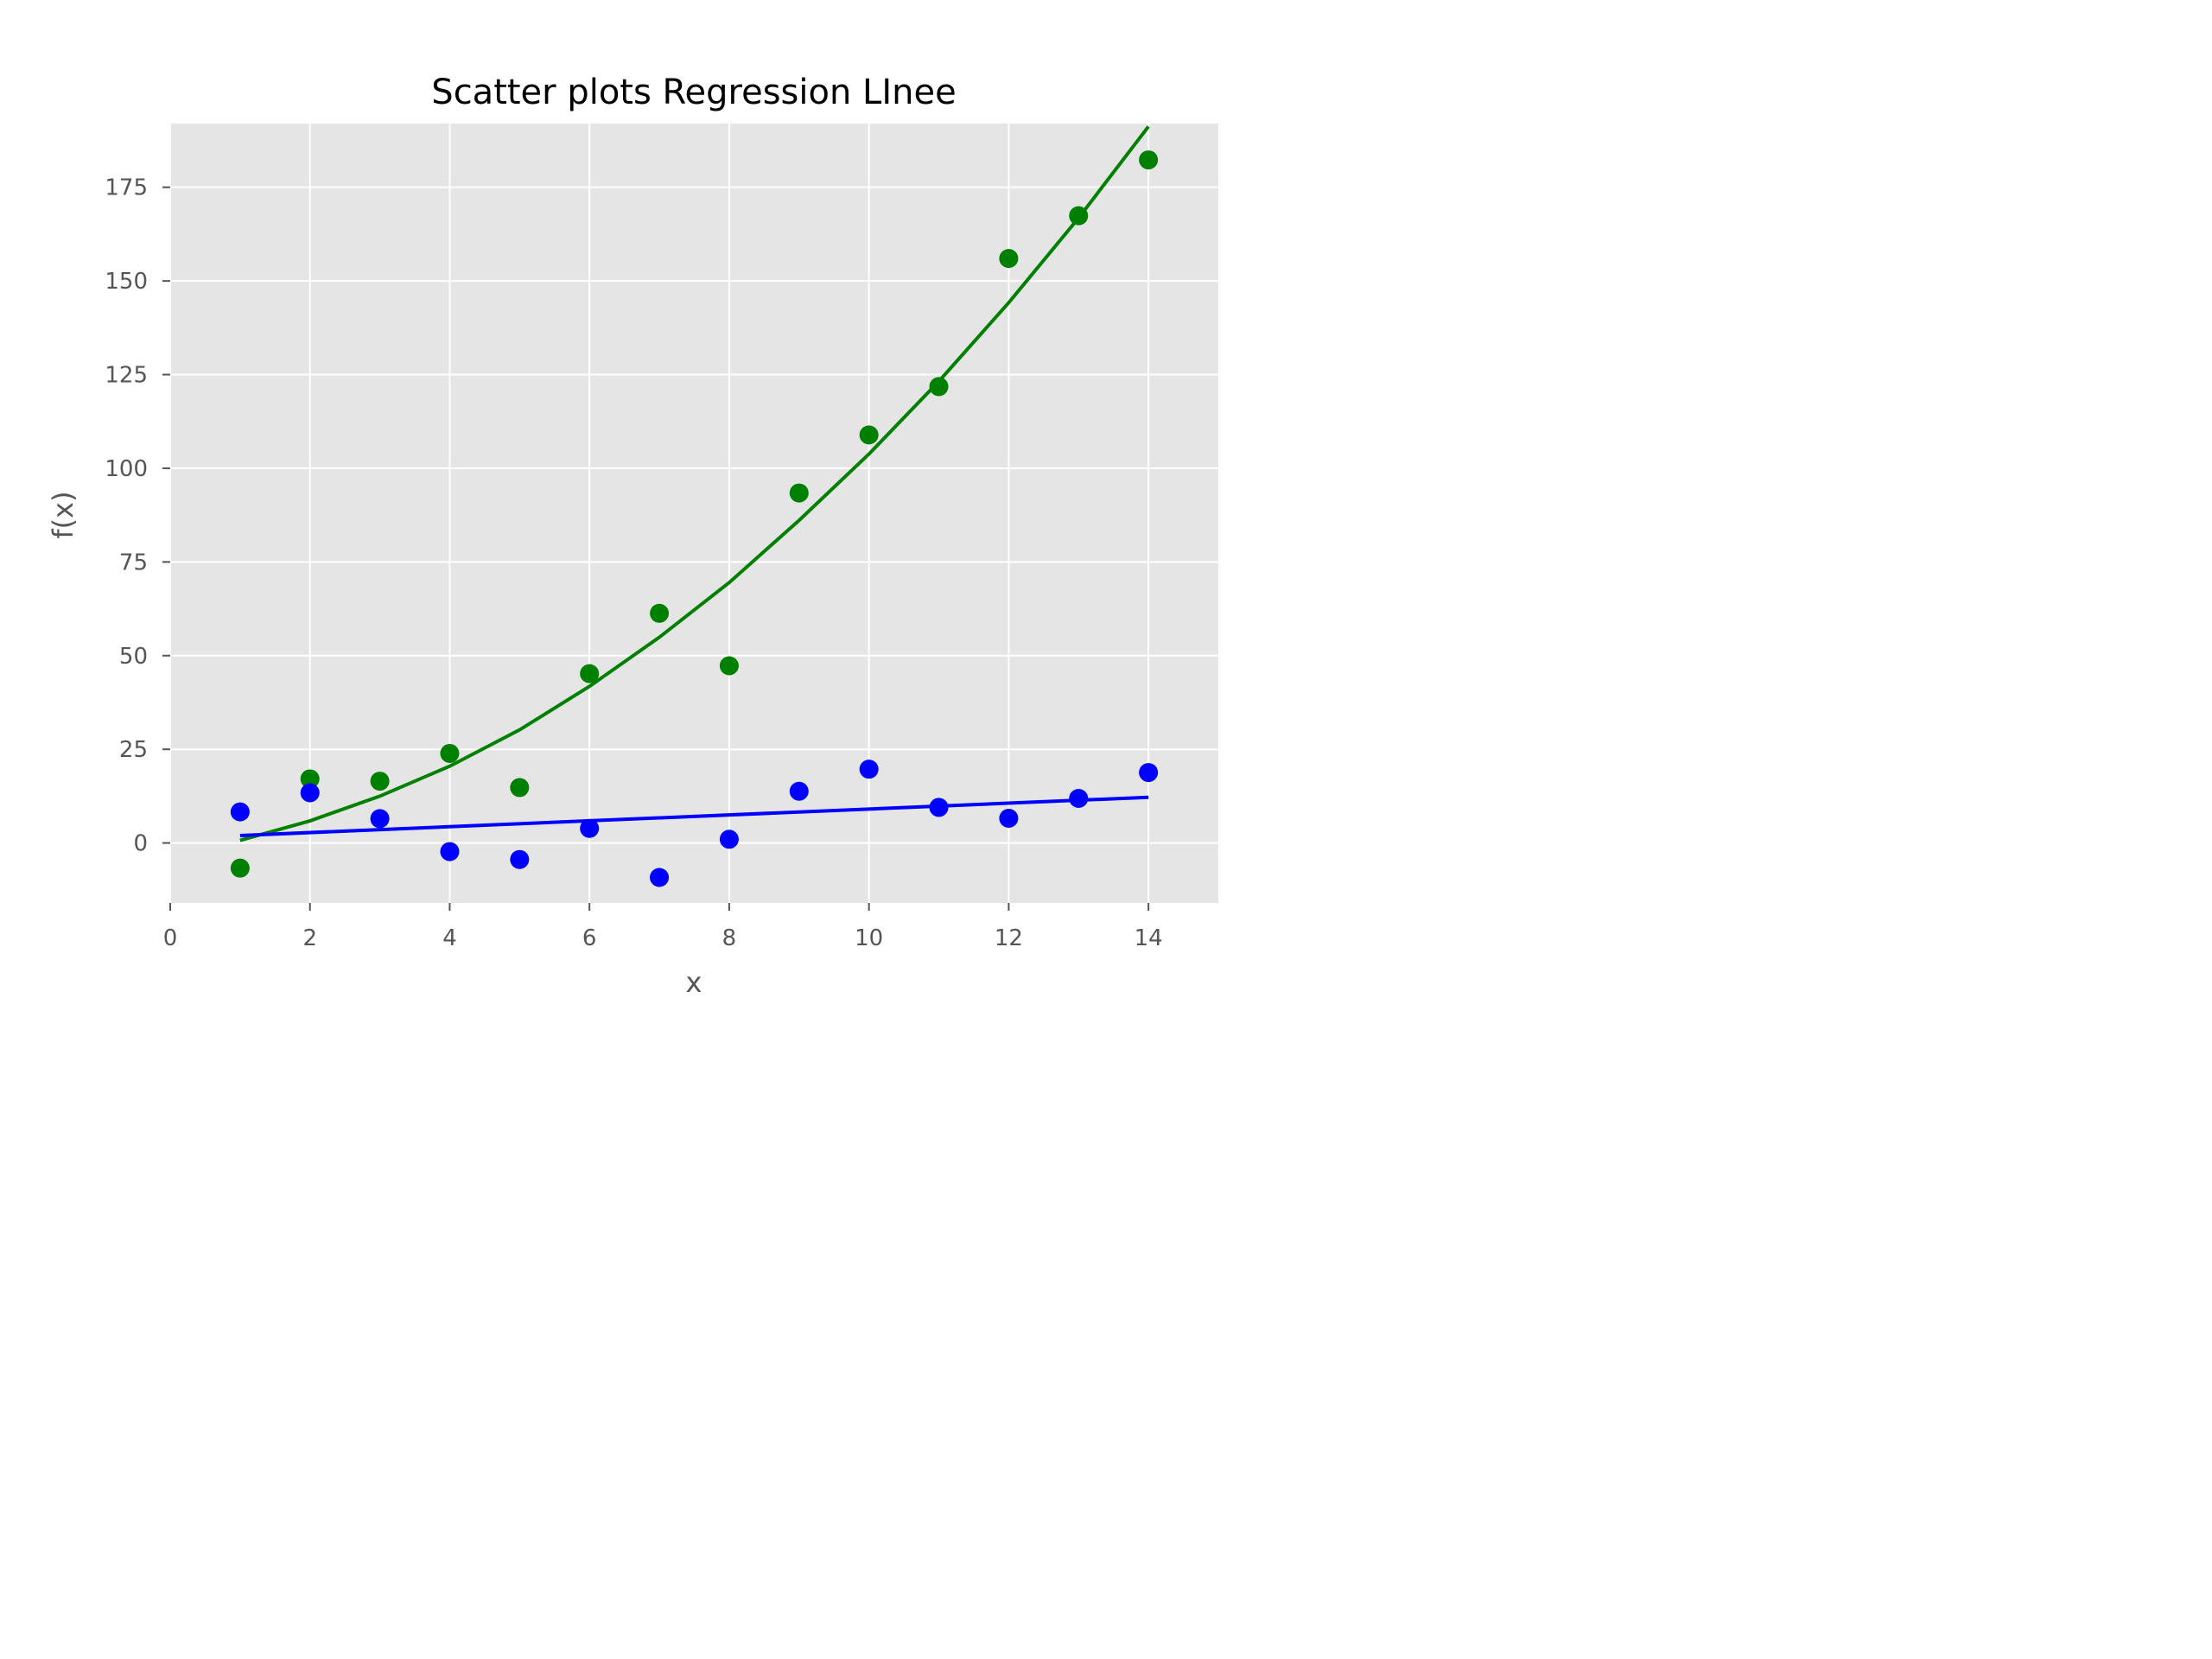  What do you see at coordinates (589, 938) in the screenshot?
I see `x-tick-label: 6` at bounding box center [589, 938].